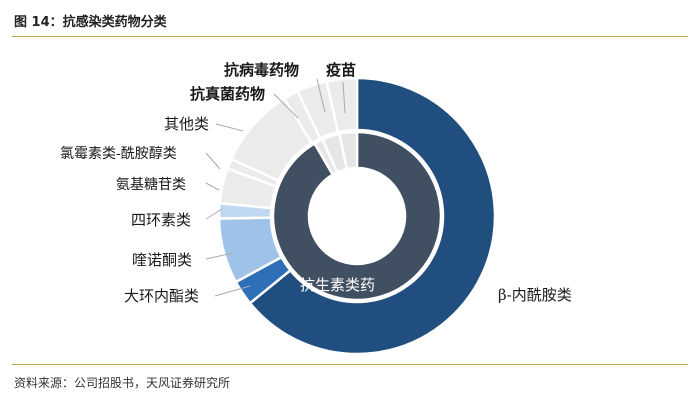 The width and height of the screenshot is (700, 405). I want to click on source-note: 资料来源：公司招股书，天风证券研究所, so click(122, 383).